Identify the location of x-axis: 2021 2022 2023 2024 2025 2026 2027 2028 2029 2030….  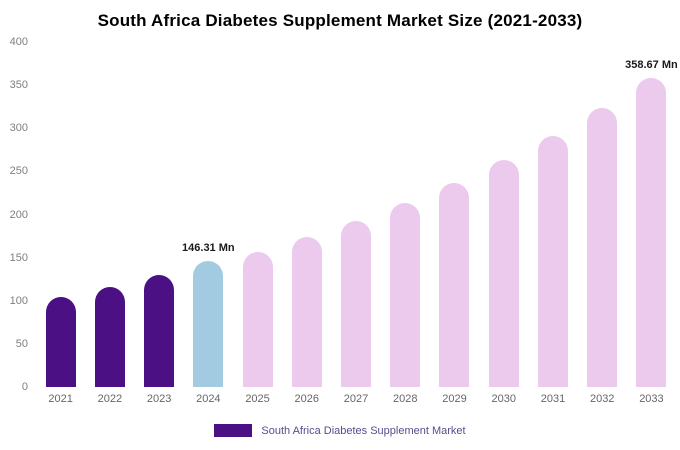
(356, 399).